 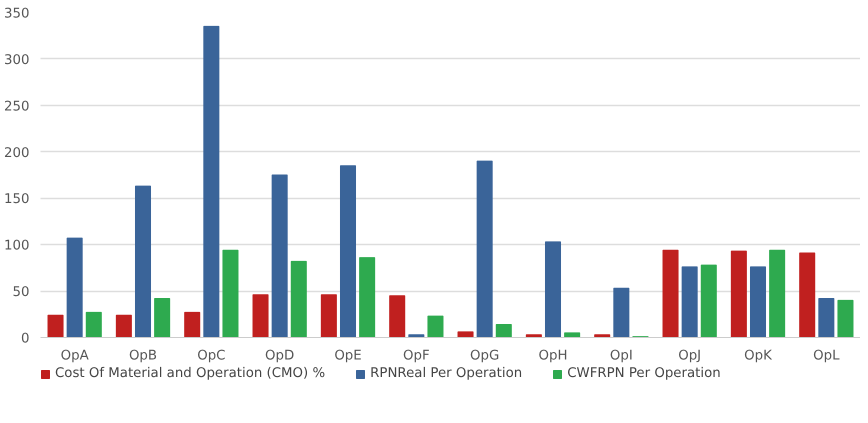 What do you see at coordinates (621, 356) in the screenshot?
I see `x-tick-label: OpI` at bounding box center [621, 356].